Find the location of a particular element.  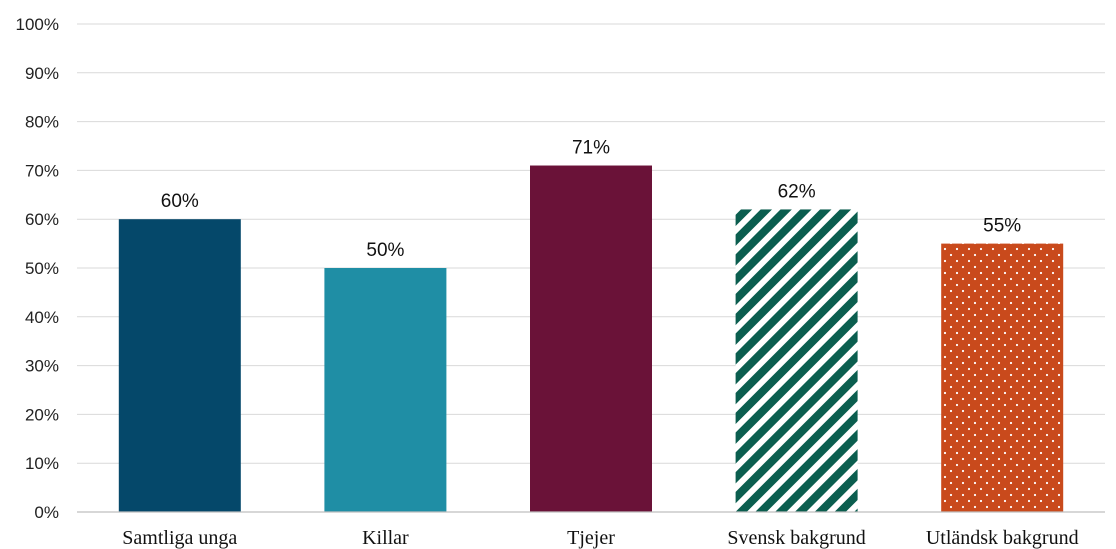

y-axis-tick-labels: 0% 10% 20% 30% 40% 50% 60% 70% 80% 90% 100% is located at coordinates (37, 268).